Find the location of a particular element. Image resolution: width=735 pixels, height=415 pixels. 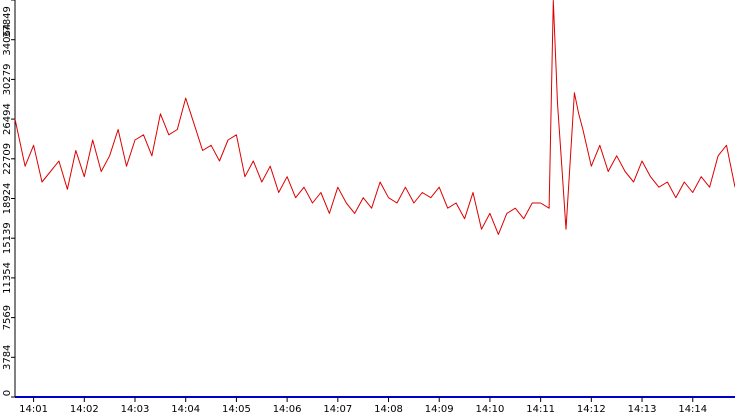

y-tick-label: 30279 is located at coordinates (7, 79).